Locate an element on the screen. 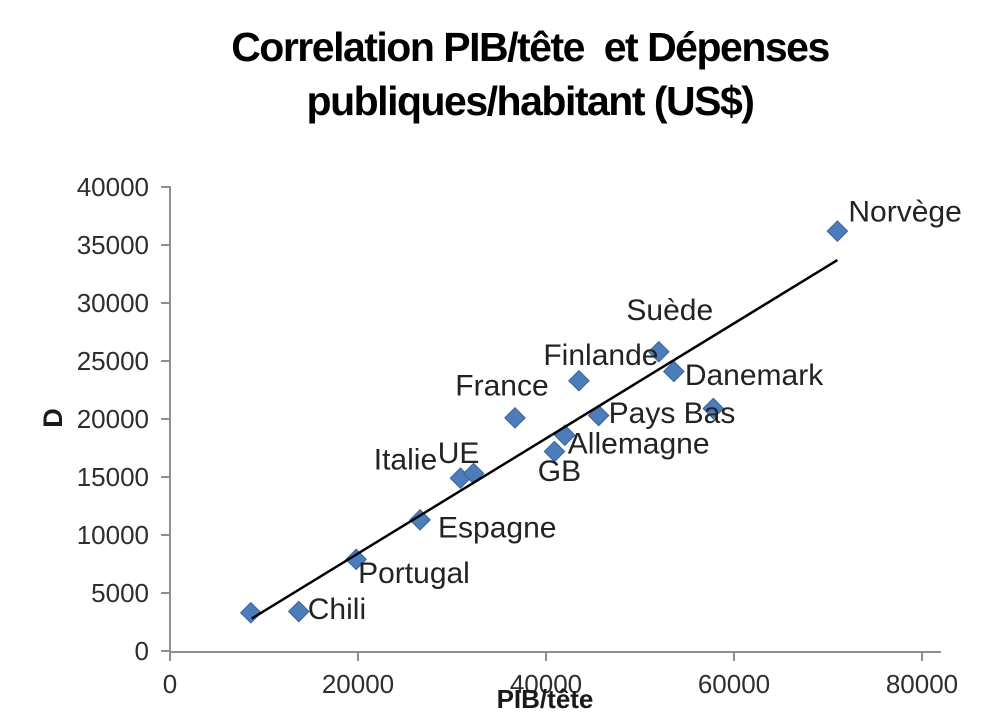  point-label-pays-bas: Pays Bas is located at coordinates (672, 413).